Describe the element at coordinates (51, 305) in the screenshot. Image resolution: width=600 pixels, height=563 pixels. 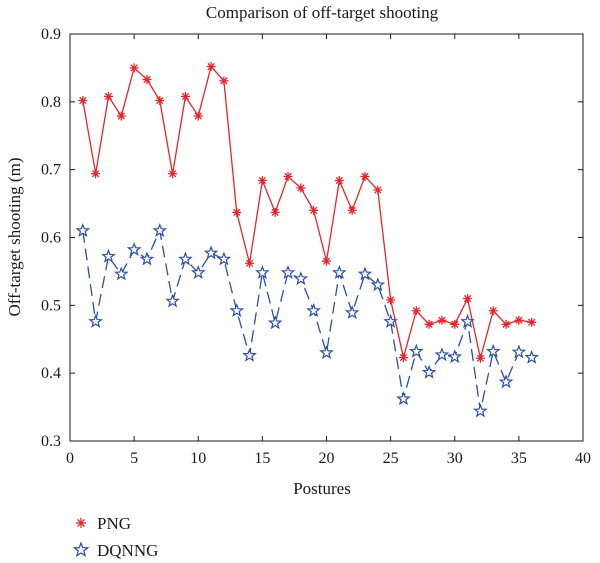
I see `y-tick-label: 0.5` at that location.